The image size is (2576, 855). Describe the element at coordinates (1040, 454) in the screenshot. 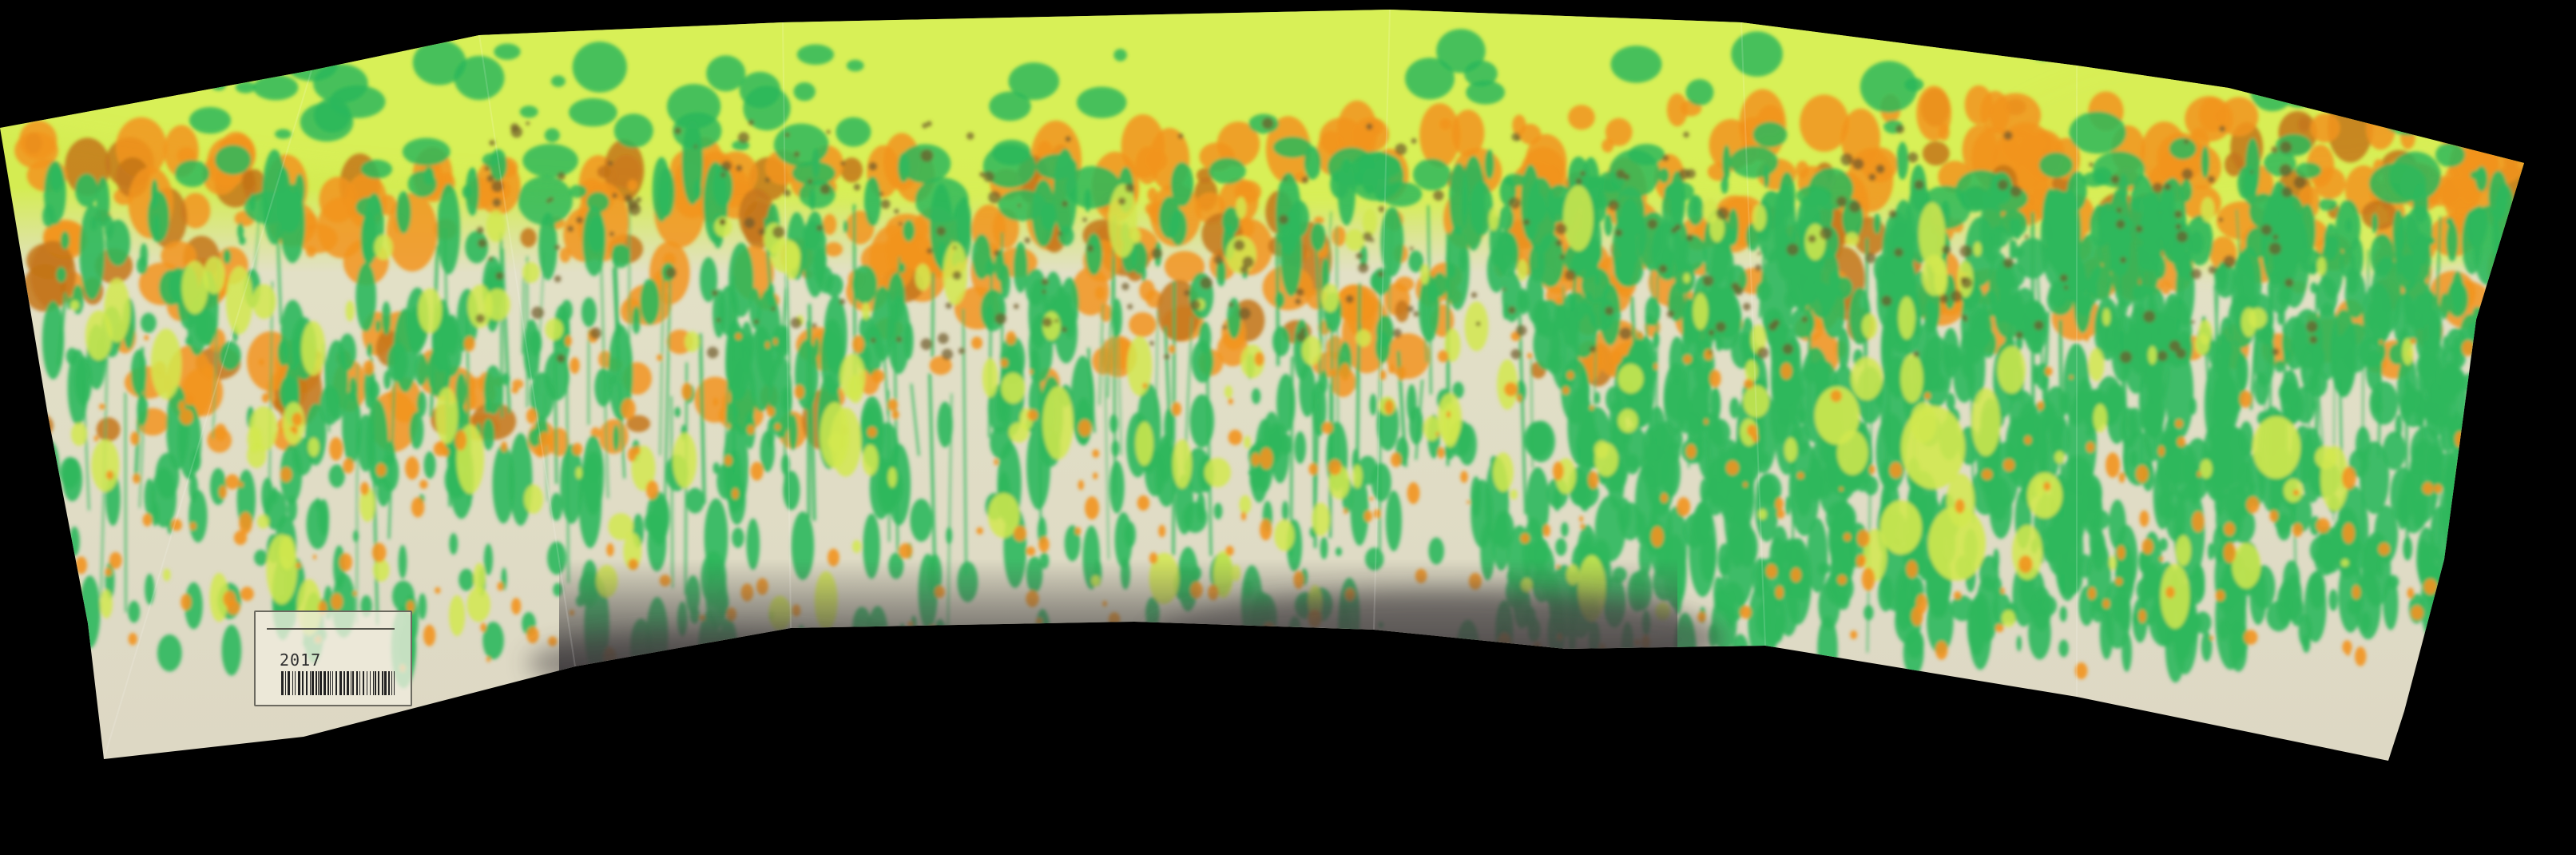

I see `paint-streak` at that location.